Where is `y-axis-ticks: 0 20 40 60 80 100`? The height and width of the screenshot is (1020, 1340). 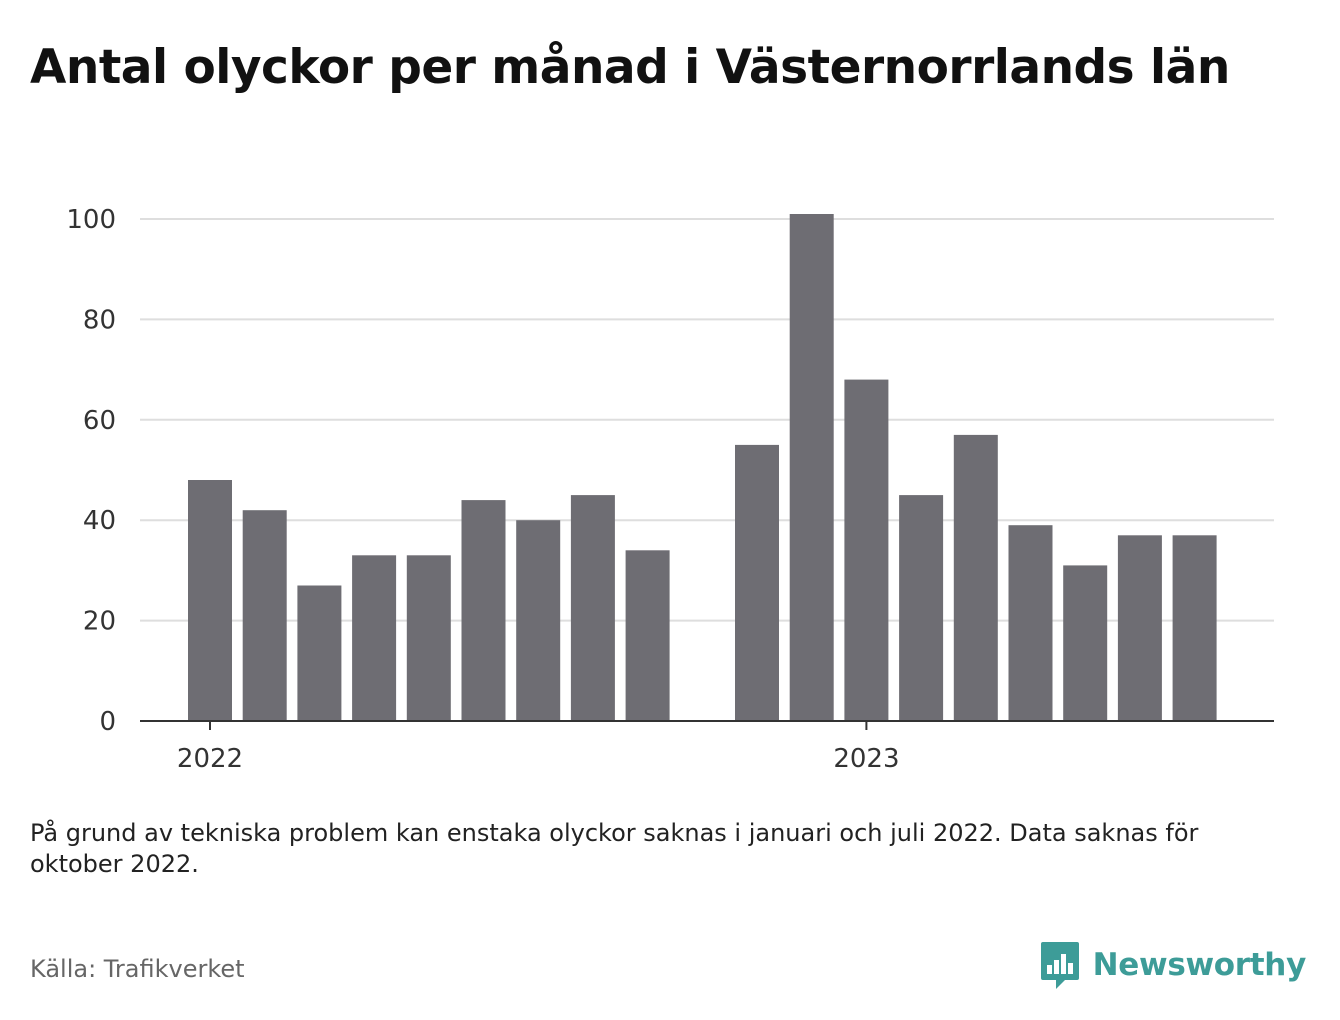 y-axis-ticks: 0 20 40 60 80 100 is located at coordinates (91, 471).